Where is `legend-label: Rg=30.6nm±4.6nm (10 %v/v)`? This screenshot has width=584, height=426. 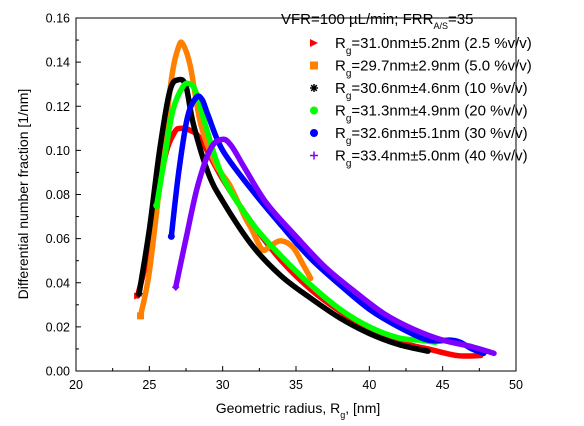
legend-label: Rg=30.6nm±4.6nm (10 %v/v) is located at coordinates (431, 91).